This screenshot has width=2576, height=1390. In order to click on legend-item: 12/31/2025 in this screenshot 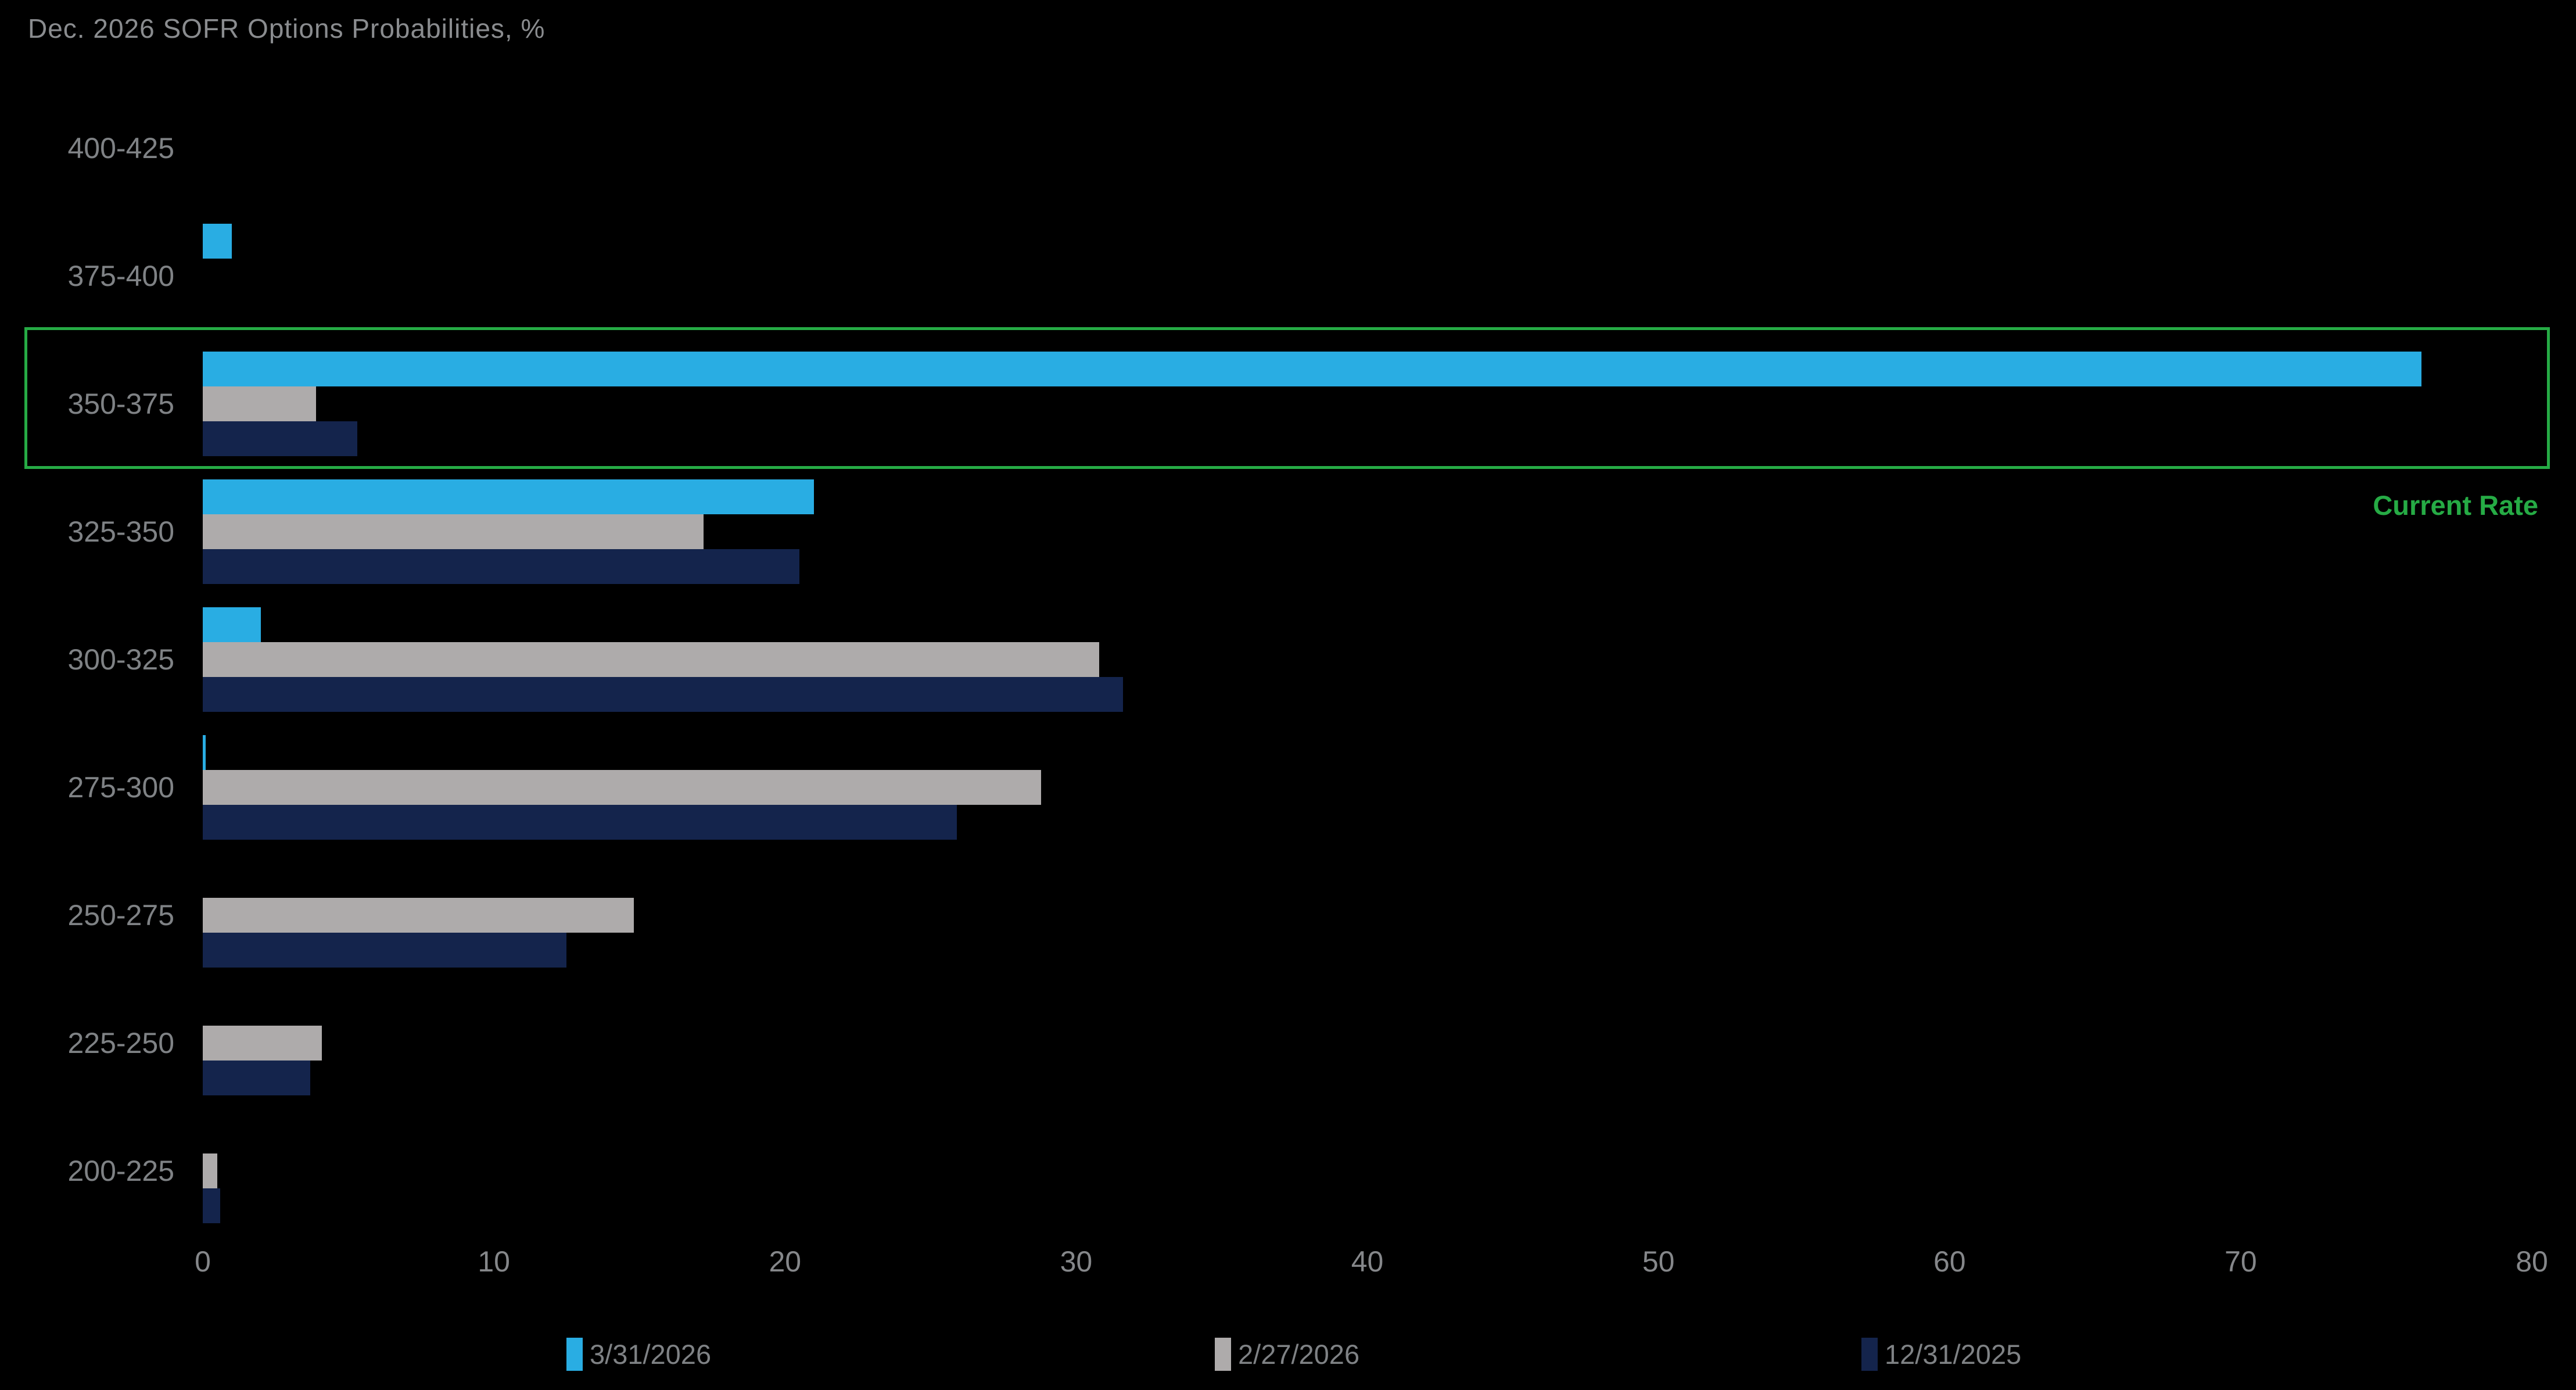, I will do `click(1941, 1354)`.